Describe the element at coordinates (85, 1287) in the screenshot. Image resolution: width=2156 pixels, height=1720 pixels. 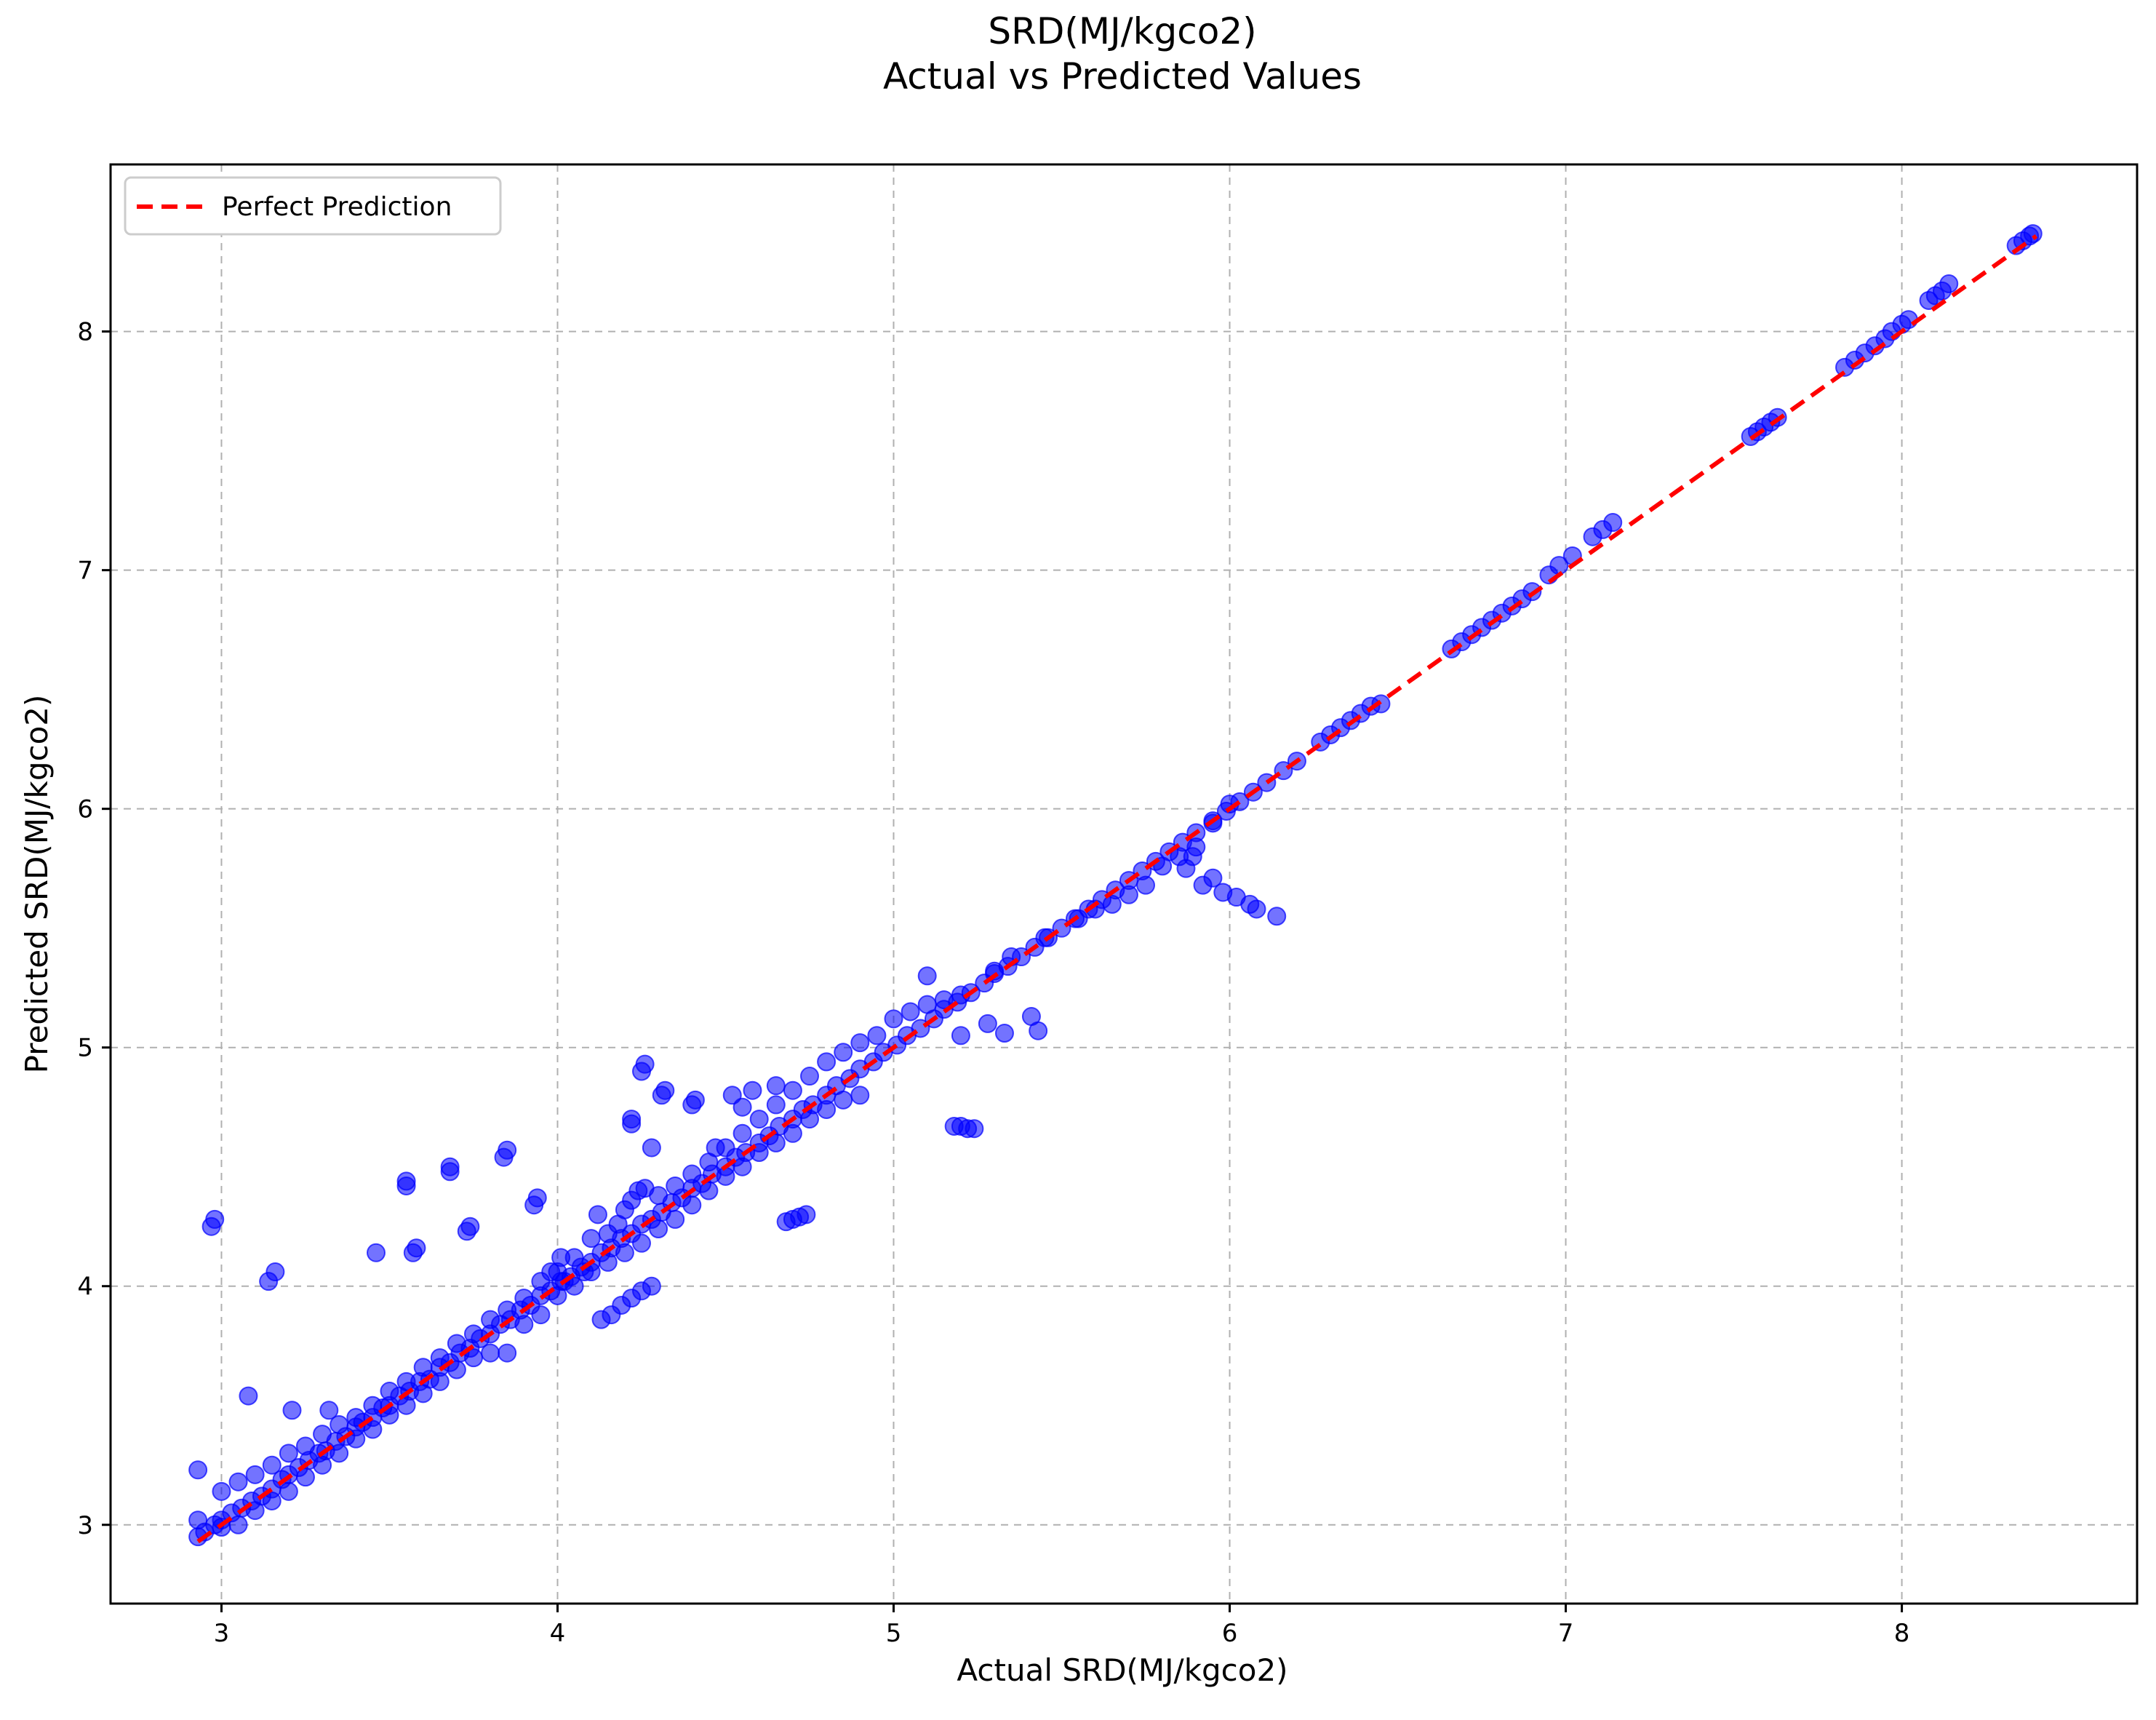
I see `y-tick-label: 4` at that location.